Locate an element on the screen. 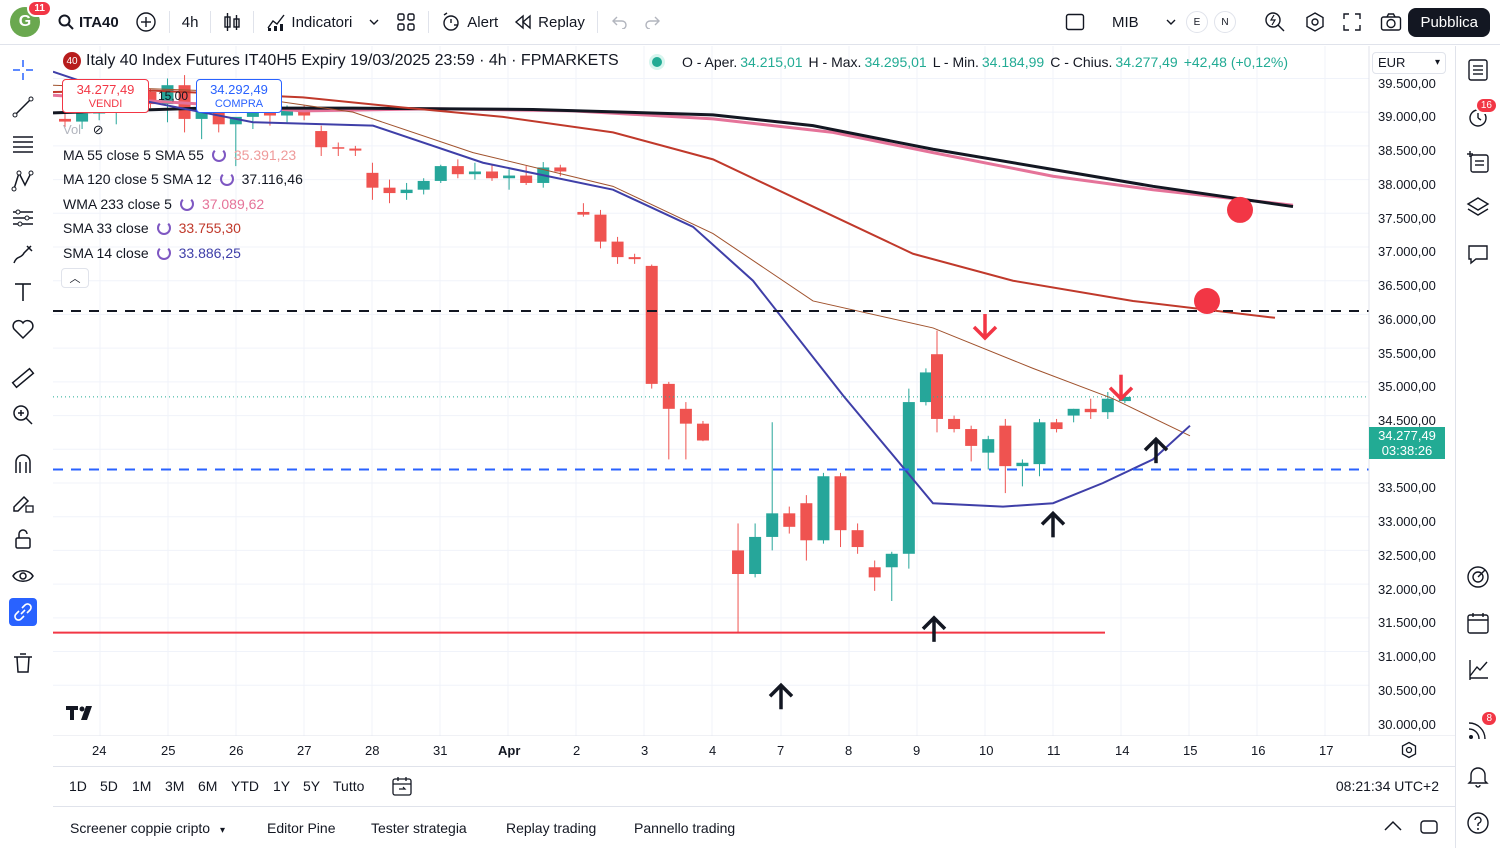  panel-tab-trading-panel: Pannello trading is located at coordinates (684, 828).